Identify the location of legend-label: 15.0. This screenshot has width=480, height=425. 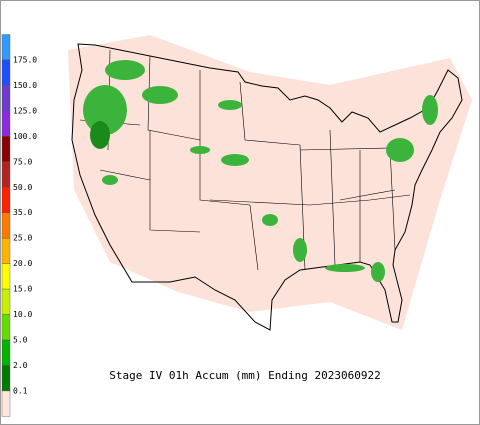
(22, 289).